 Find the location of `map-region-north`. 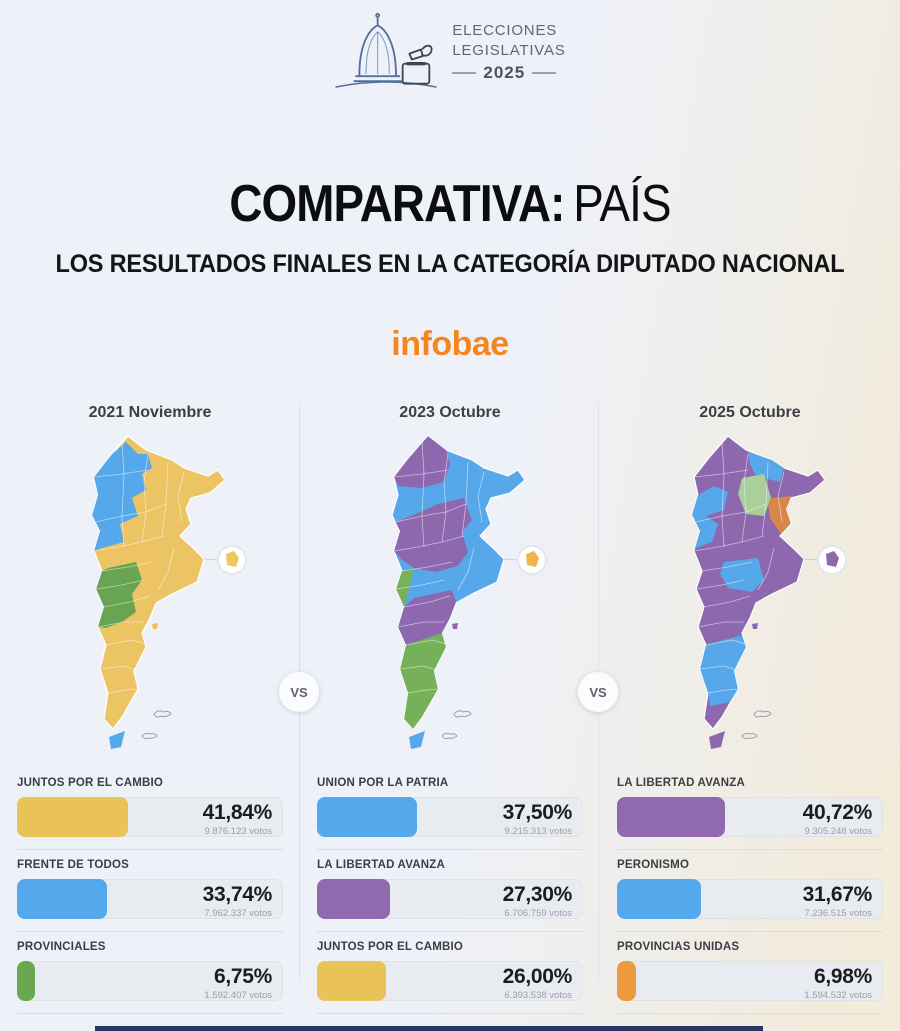

map-region-north is located at coordinates (422, 462).